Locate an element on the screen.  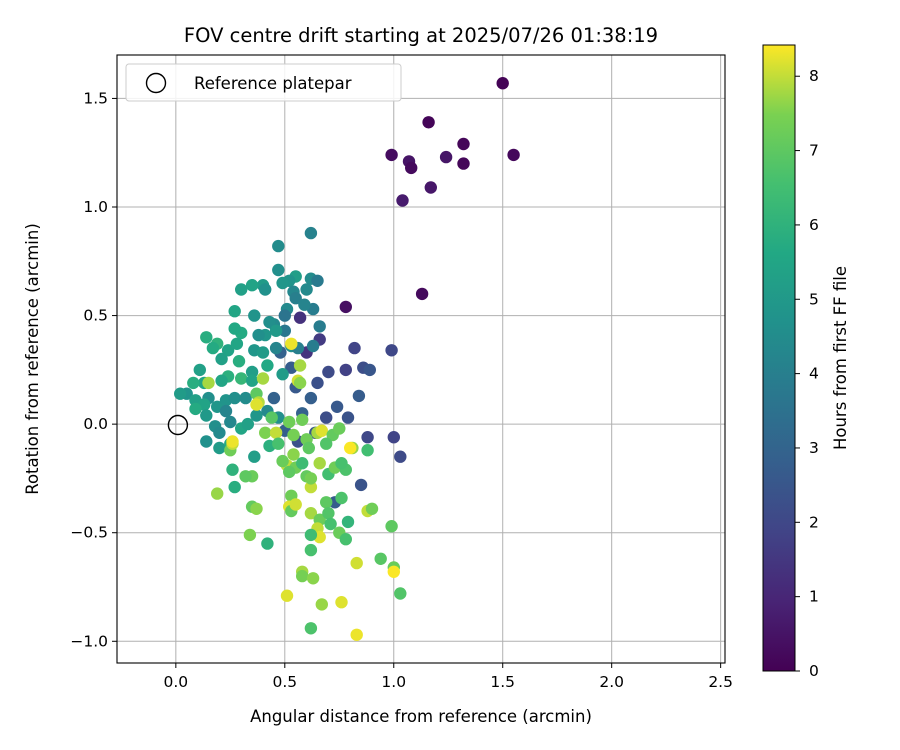
colorbar-label: Hours from first FF file is located at coordinates (840, 358).